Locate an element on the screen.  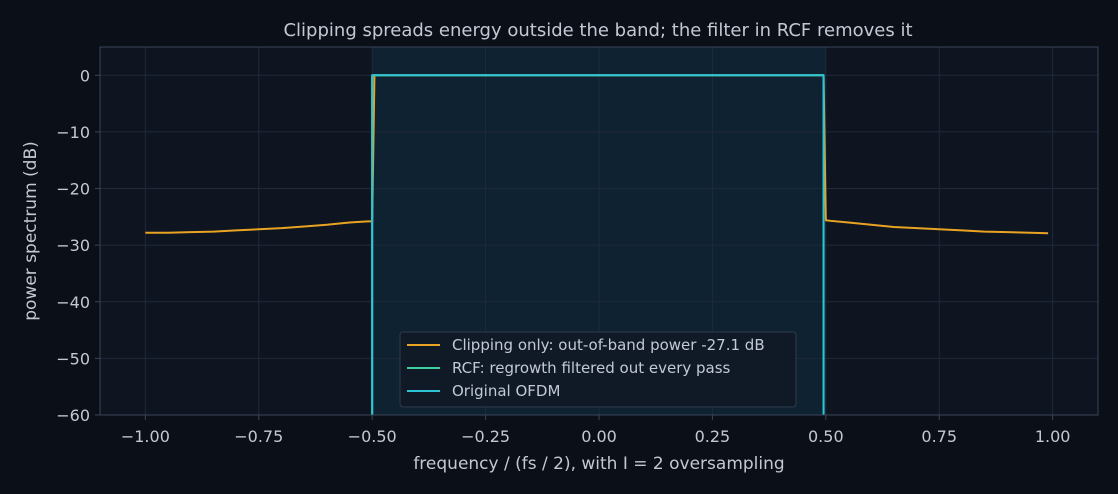
y-tick-label: −60 is located at coordinates (73, 415).